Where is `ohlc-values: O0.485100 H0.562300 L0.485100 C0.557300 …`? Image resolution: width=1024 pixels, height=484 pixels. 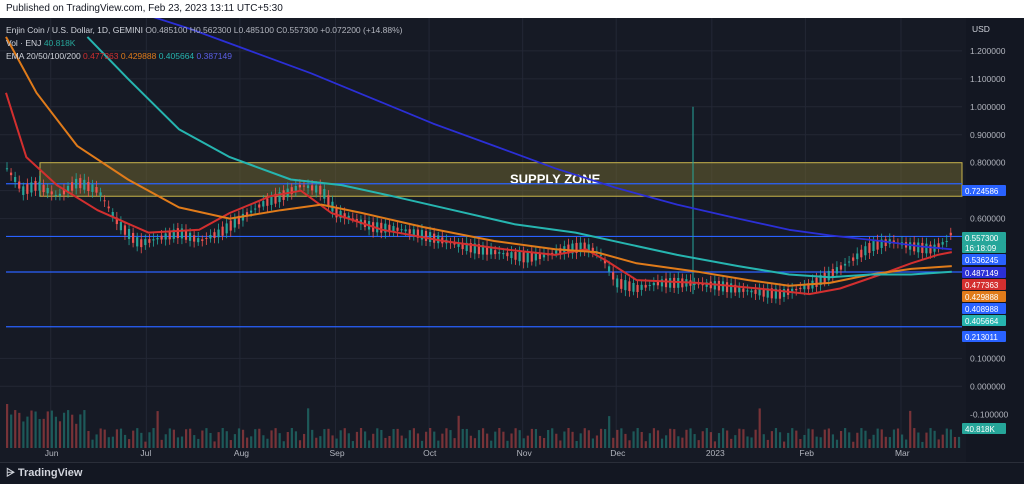 ohlc-values: O0.485100 H0.562300 L0.485100 C0.557300 … is located at coordinates (274, 30).